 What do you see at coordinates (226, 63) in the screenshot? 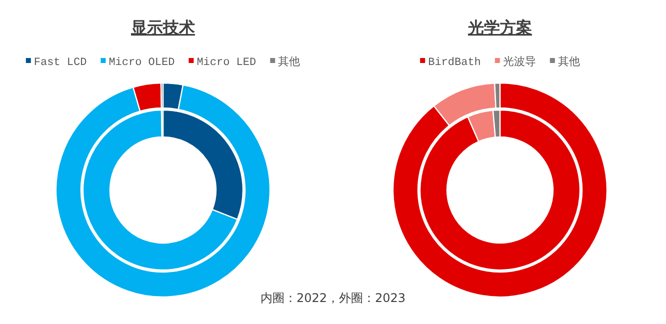
I see `legend-label: Micro LED` at bounding box center [226, 63].